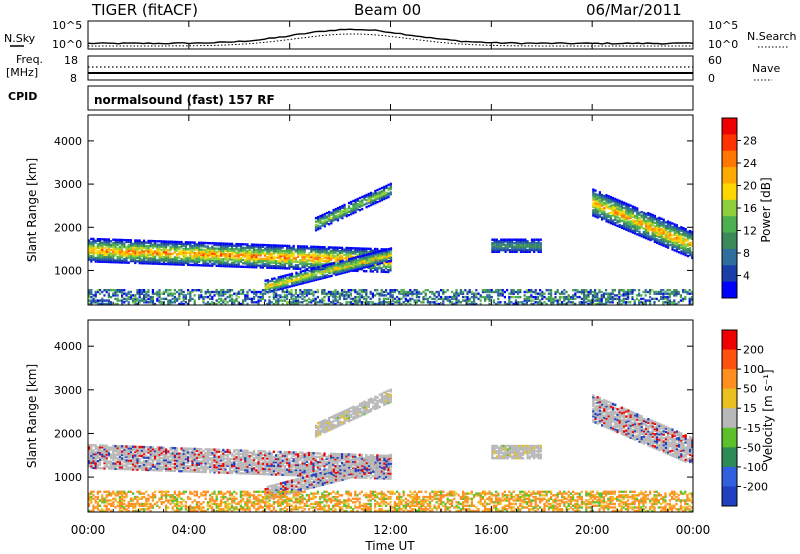 The width and height of the screenshot is (800, 554). Describe the element at coordinates (351, 98) in the screenshot. I see `cpid-panel: CPID normalsound (fast) 157 RF` at that location.